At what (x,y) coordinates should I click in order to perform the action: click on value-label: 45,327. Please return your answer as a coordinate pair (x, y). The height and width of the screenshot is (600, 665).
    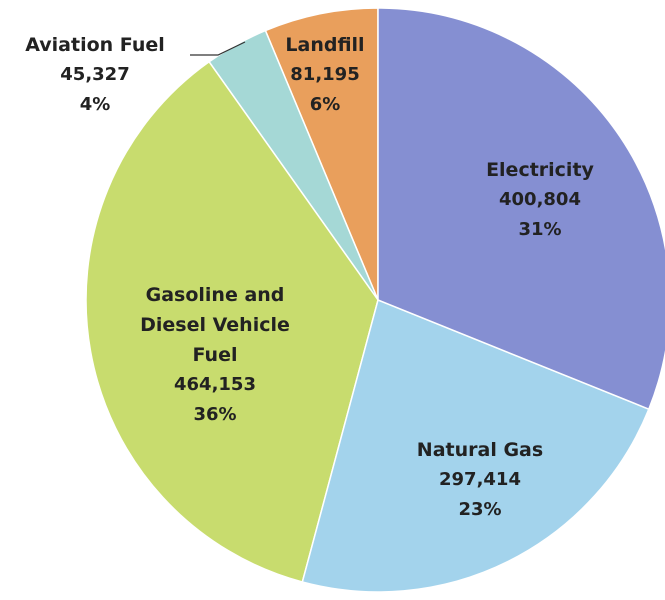
    Looking at the image, I should click on (95, 74).